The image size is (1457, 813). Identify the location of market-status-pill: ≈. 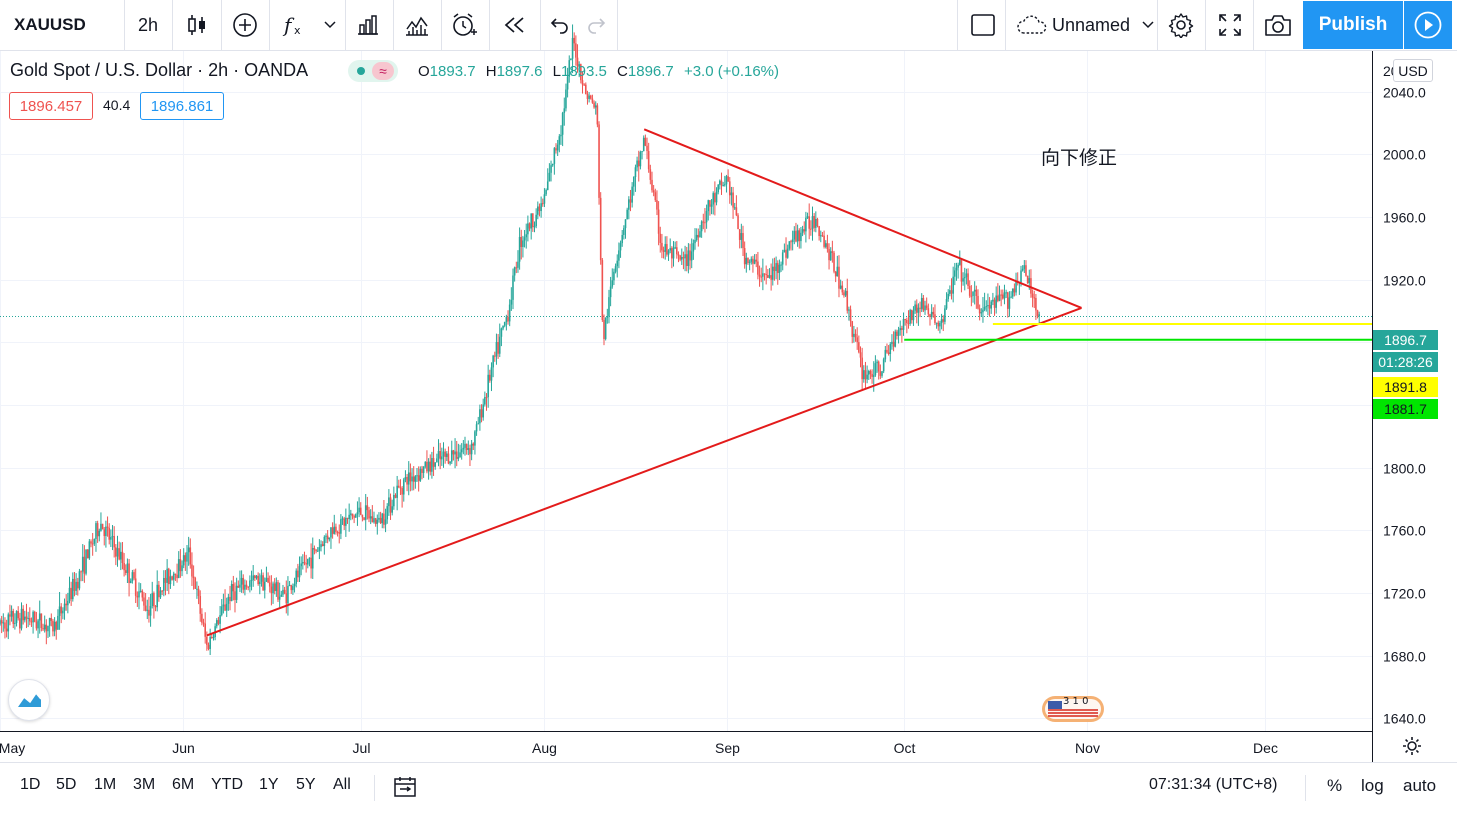
(373, 71).